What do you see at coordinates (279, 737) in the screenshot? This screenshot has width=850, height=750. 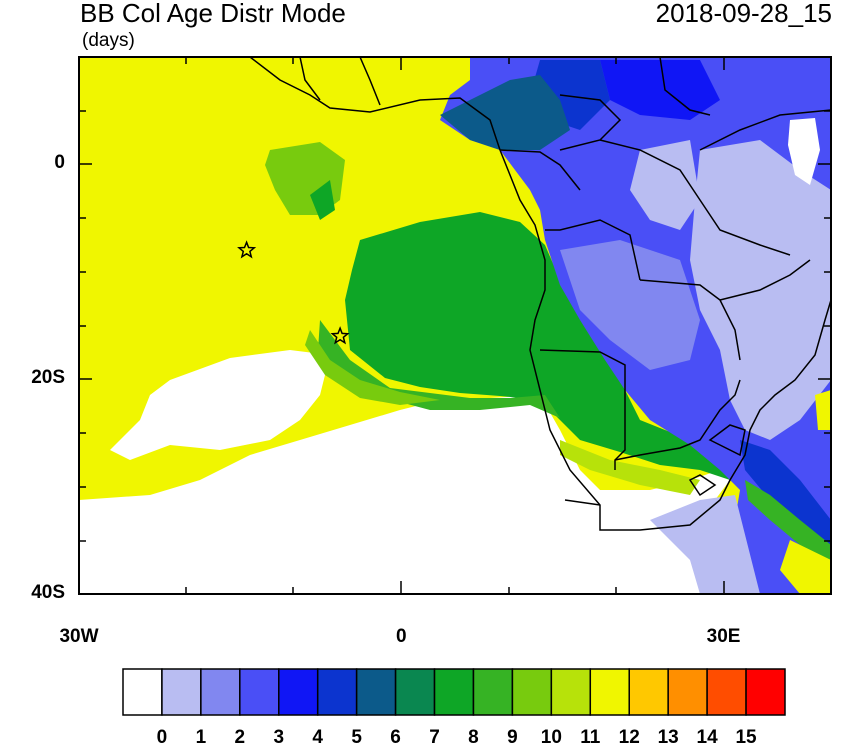 I see `colorbar-label: 3` at bounding box center [279, 737].